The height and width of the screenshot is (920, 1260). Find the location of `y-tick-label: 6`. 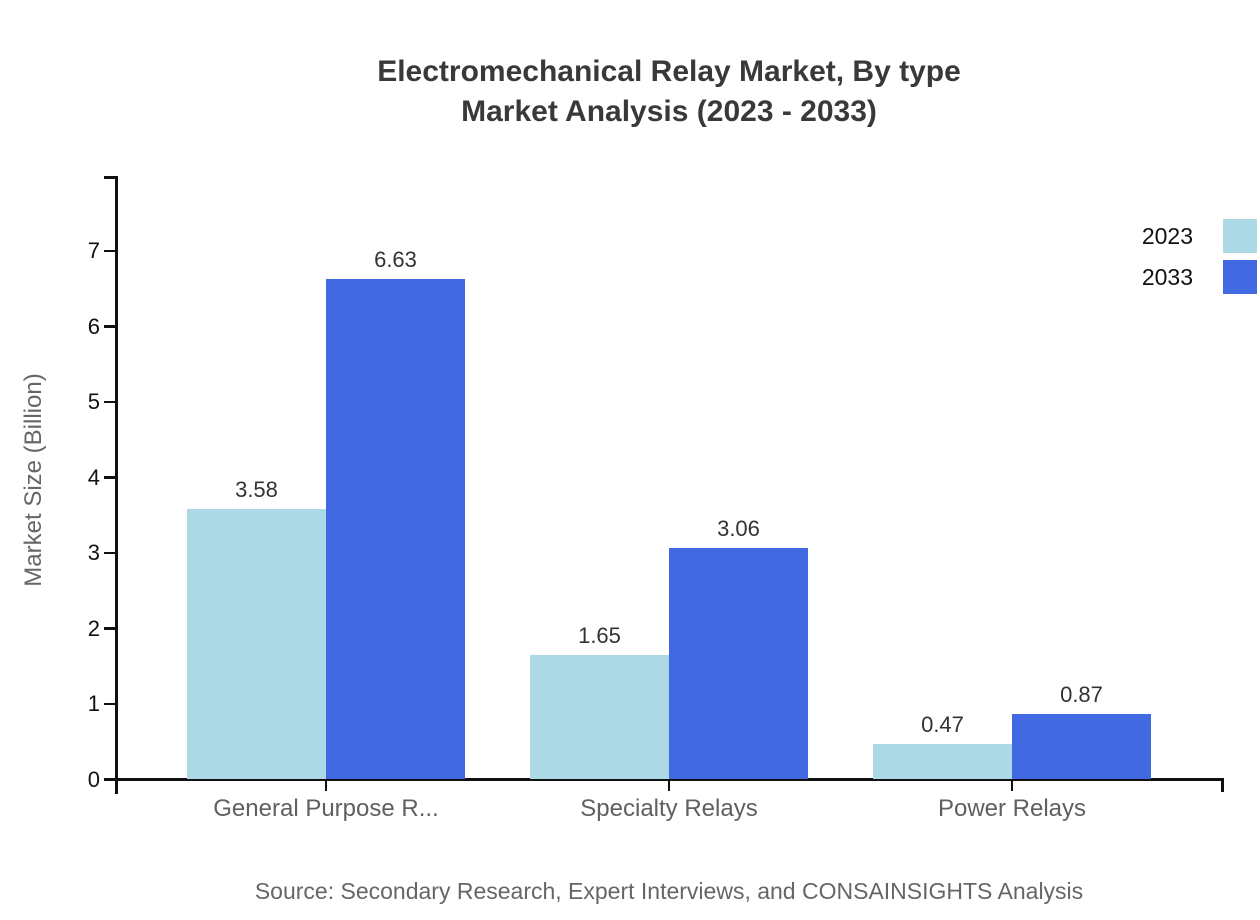

y-tick-label: 6 is located at coordinates (93, 326).